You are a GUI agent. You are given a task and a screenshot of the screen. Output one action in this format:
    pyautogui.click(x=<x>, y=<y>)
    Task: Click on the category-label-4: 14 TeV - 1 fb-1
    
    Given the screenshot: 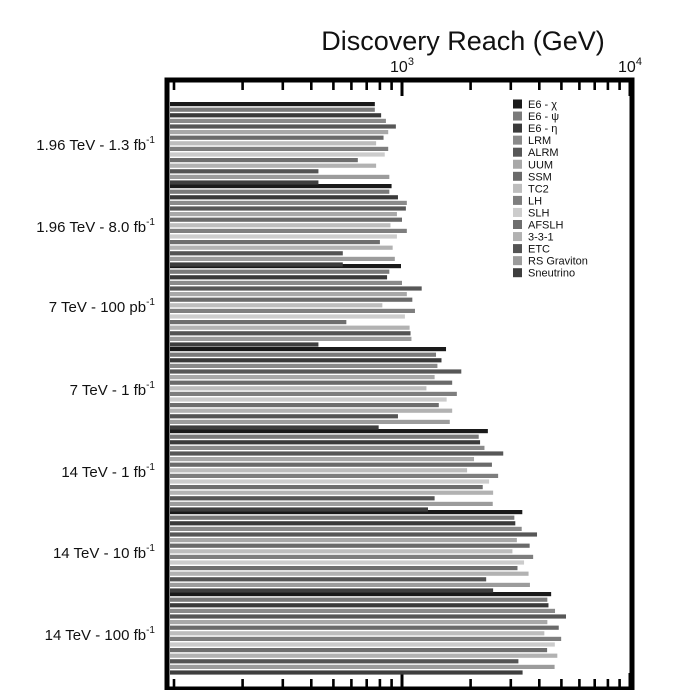 What is the action you would take?
    pyautogui.click(x=108, y=471)
    